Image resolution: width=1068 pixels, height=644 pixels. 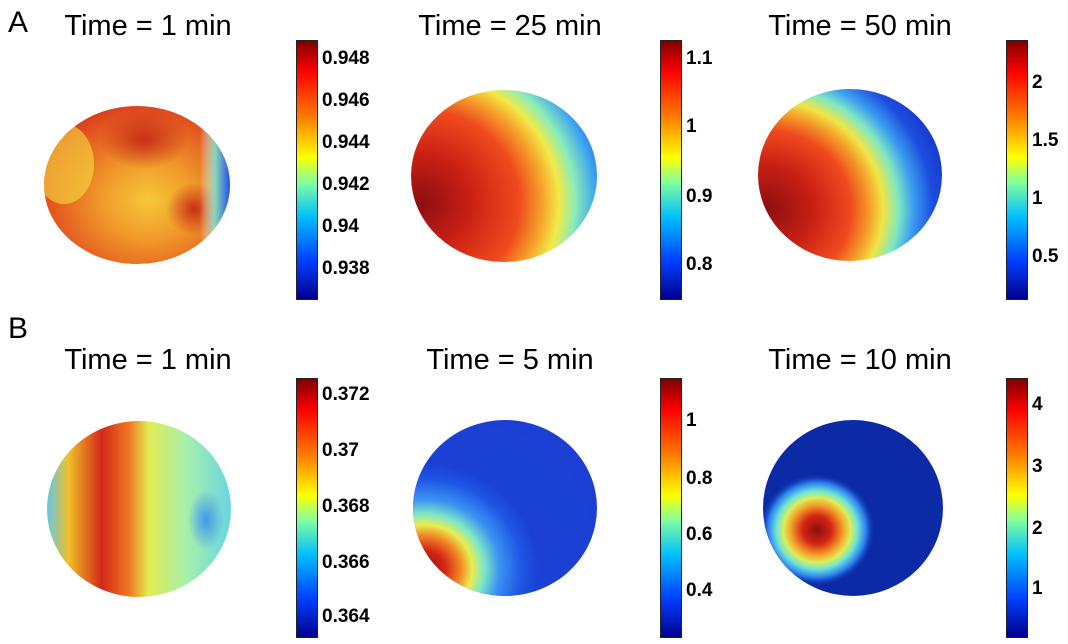 What do you see at coordinates (346, 562) in the screenshot?
I see `tick-b1-3: 0.366` at bounding box center [346, 562].